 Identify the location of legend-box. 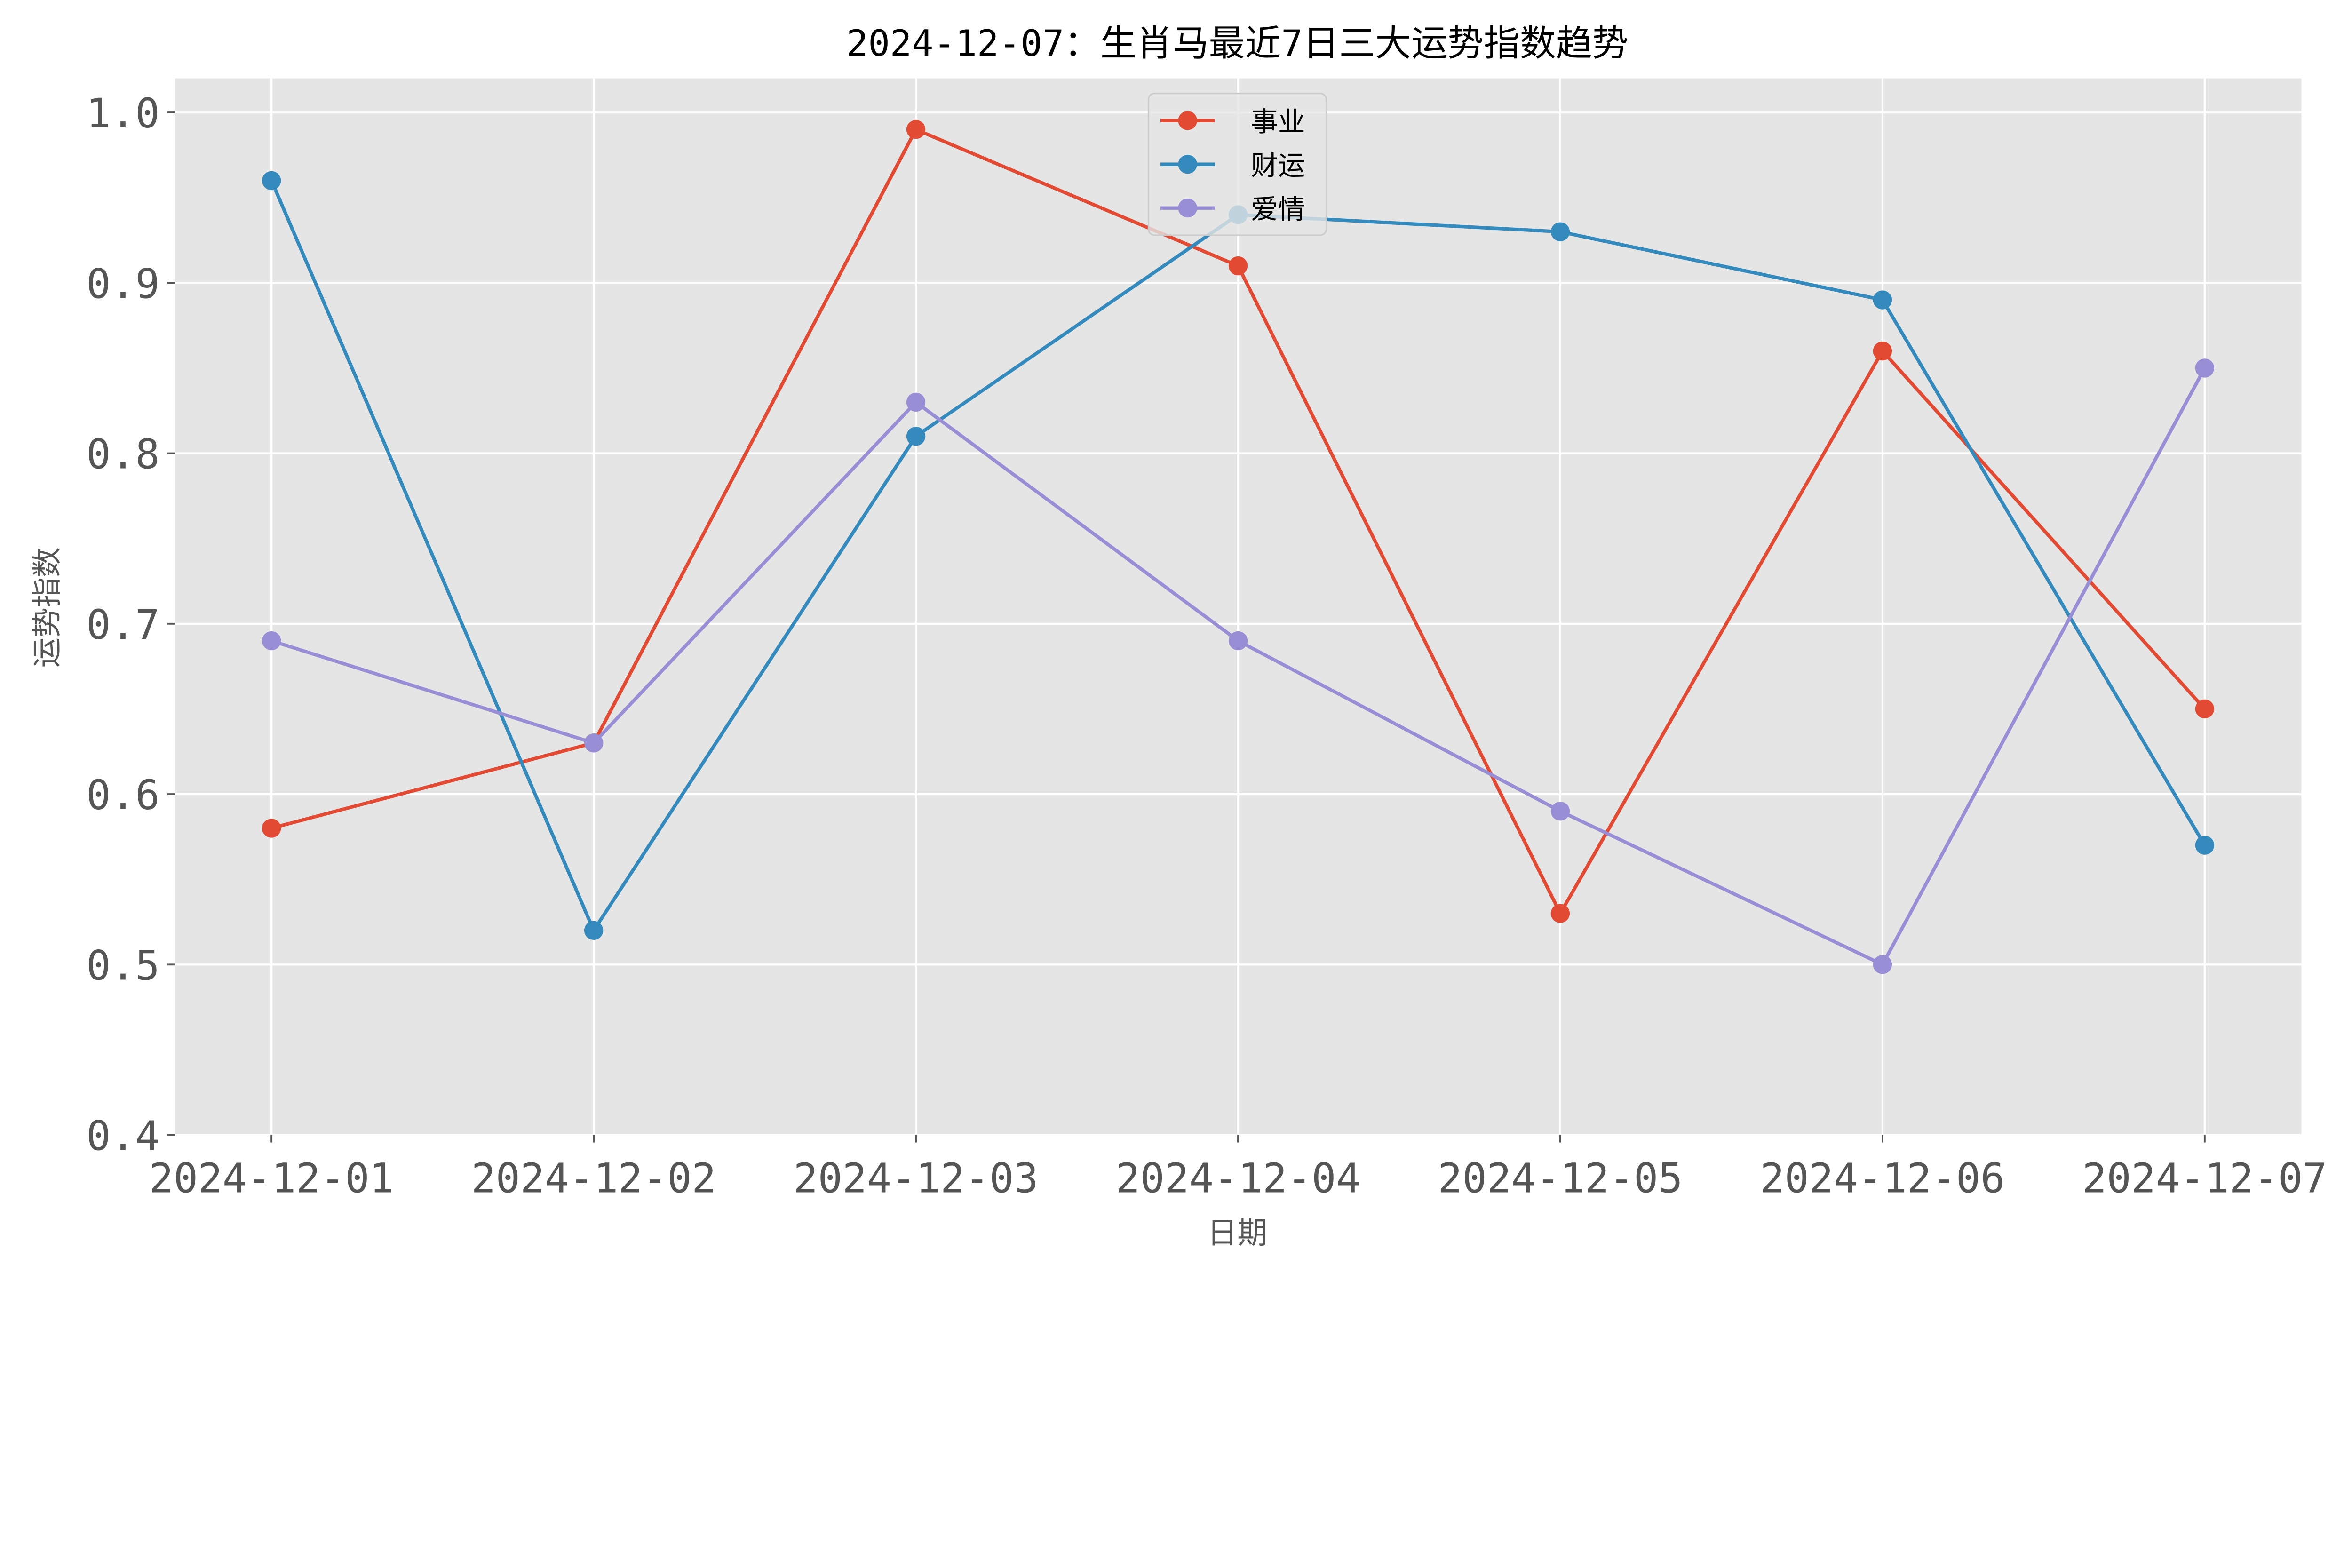
(1237, 164).